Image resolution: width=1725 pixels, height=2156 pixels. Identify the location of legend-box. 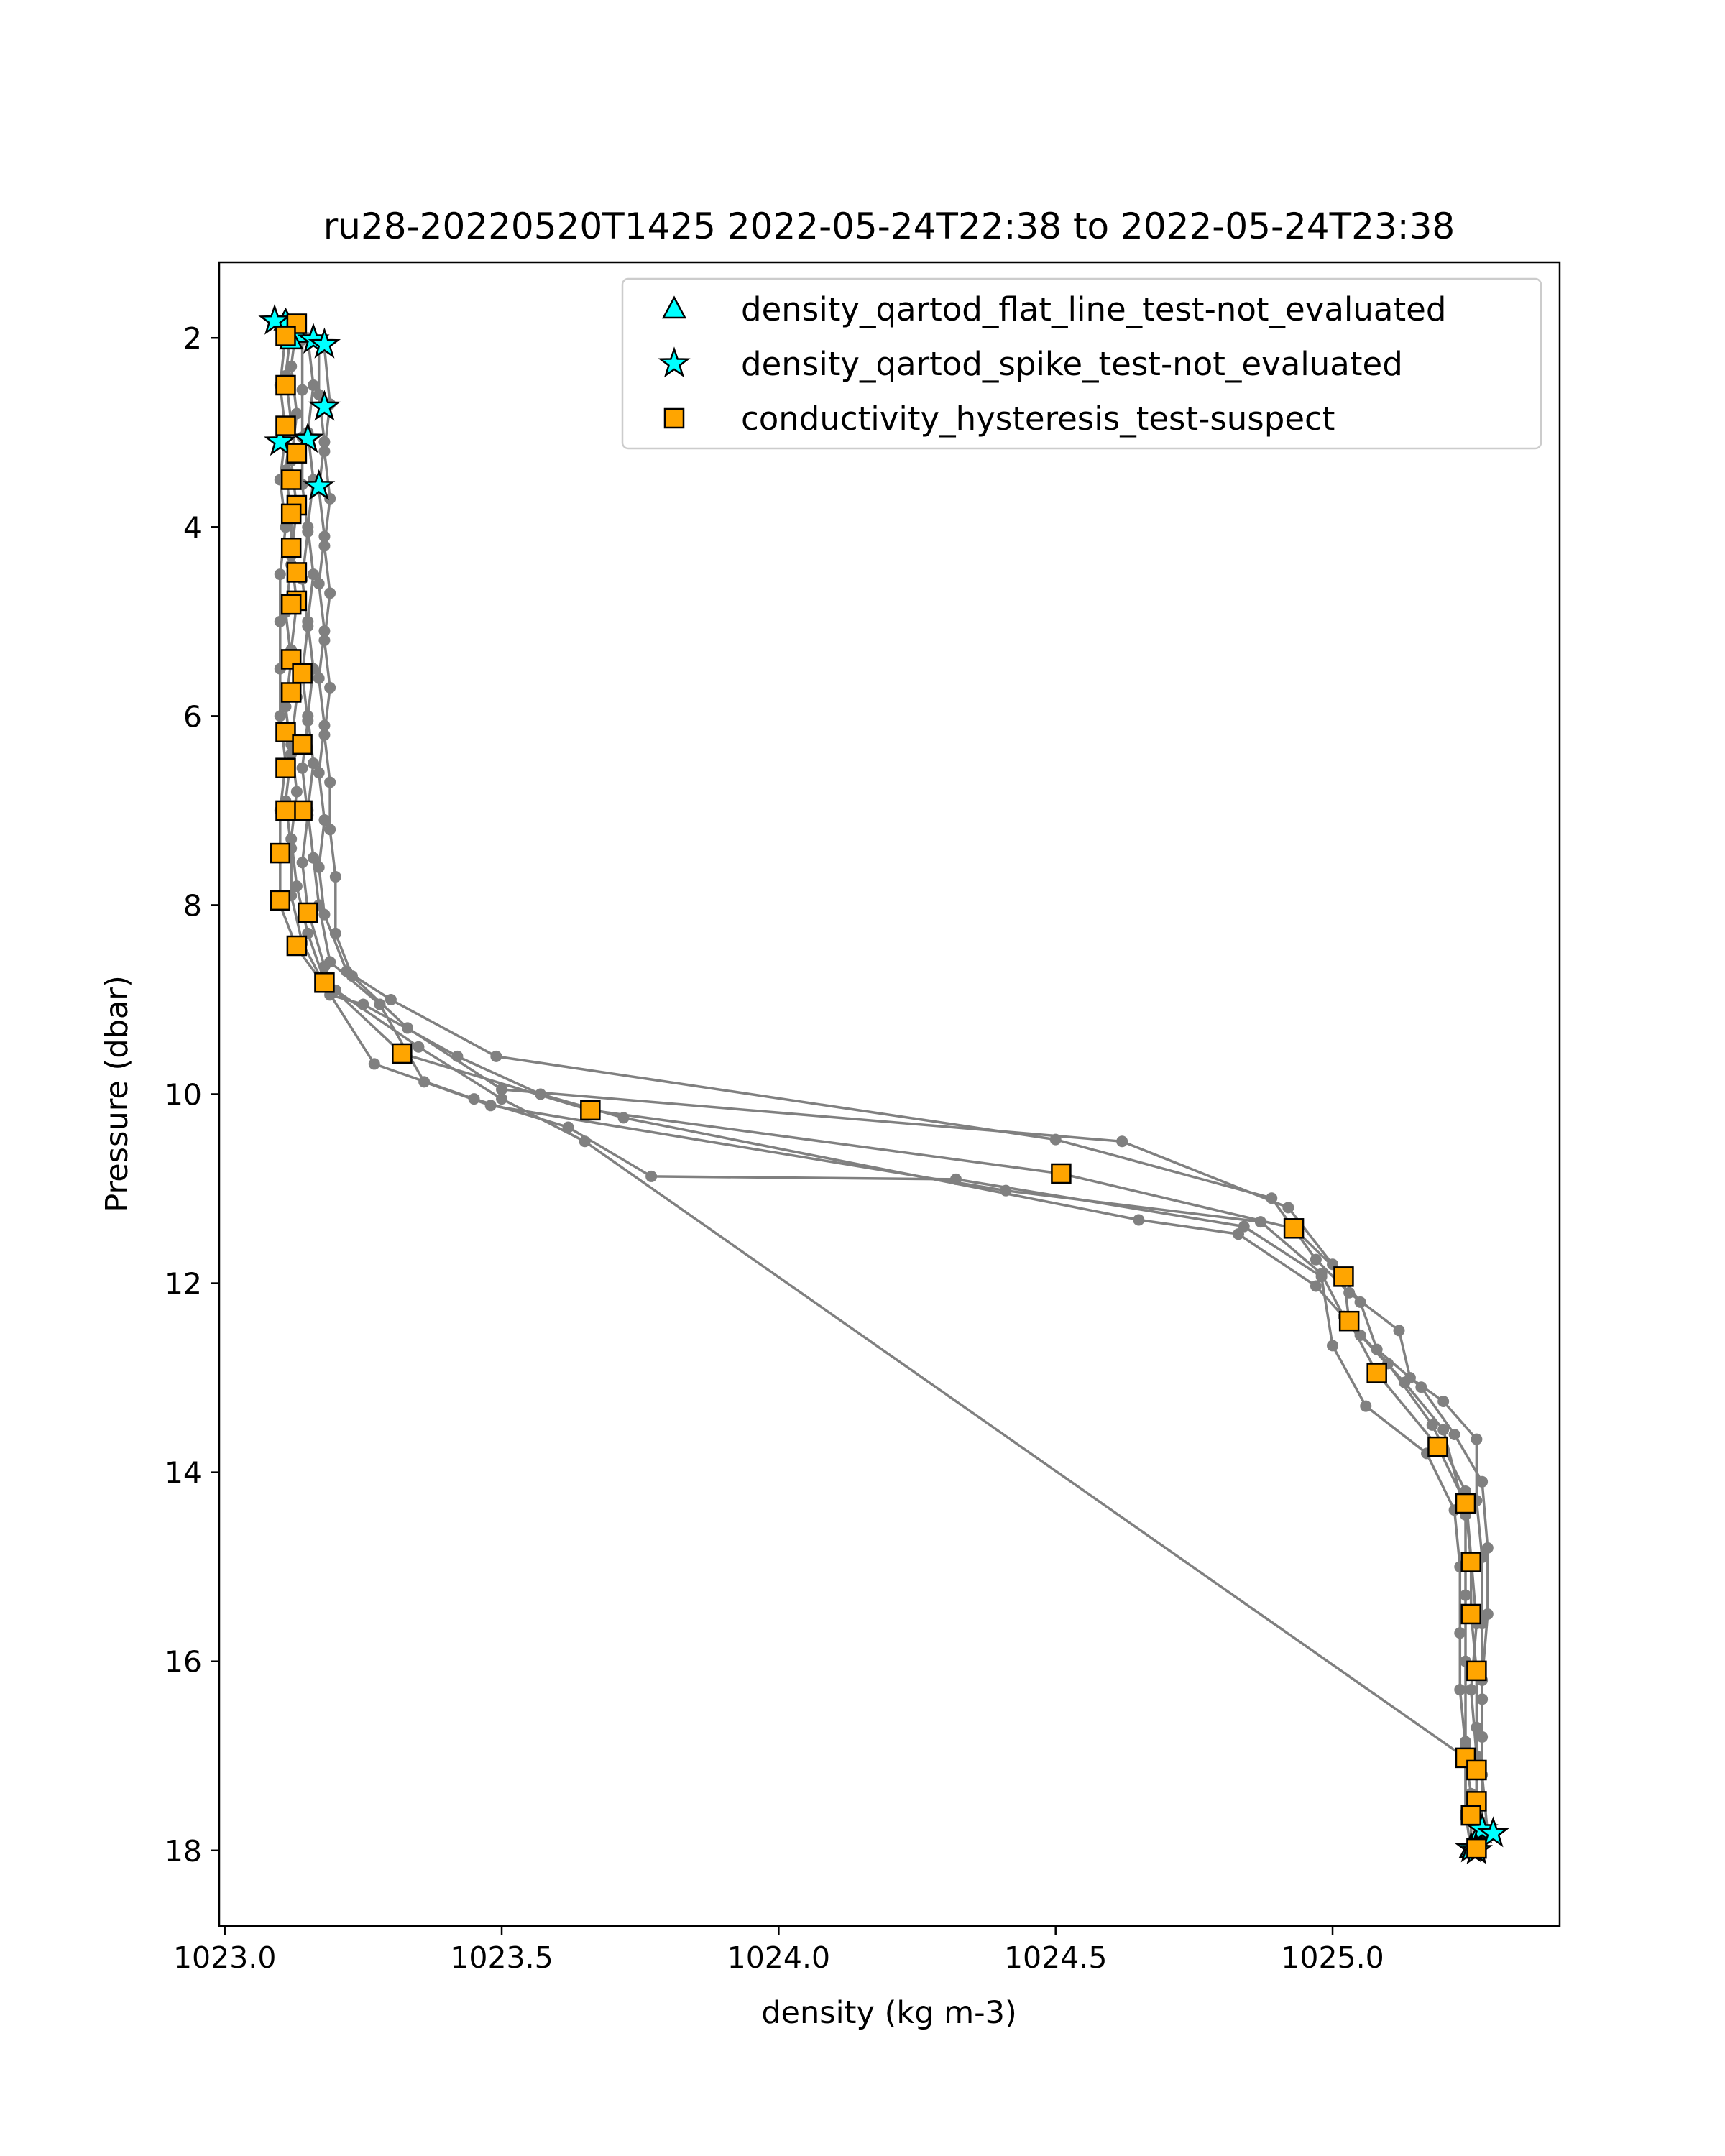
(1081, 363).